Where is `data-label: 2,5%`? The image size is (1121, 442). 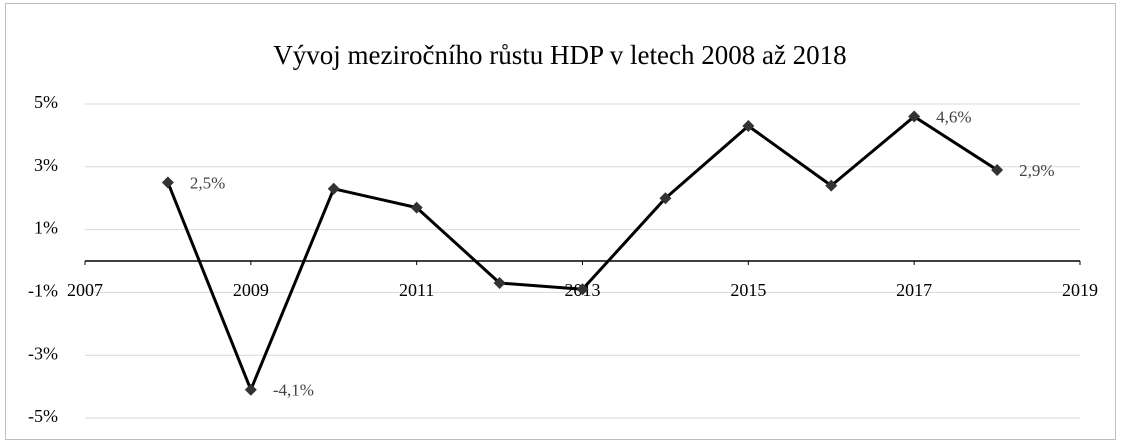 data-label: 2,5% is located at coordinates (207, 182).